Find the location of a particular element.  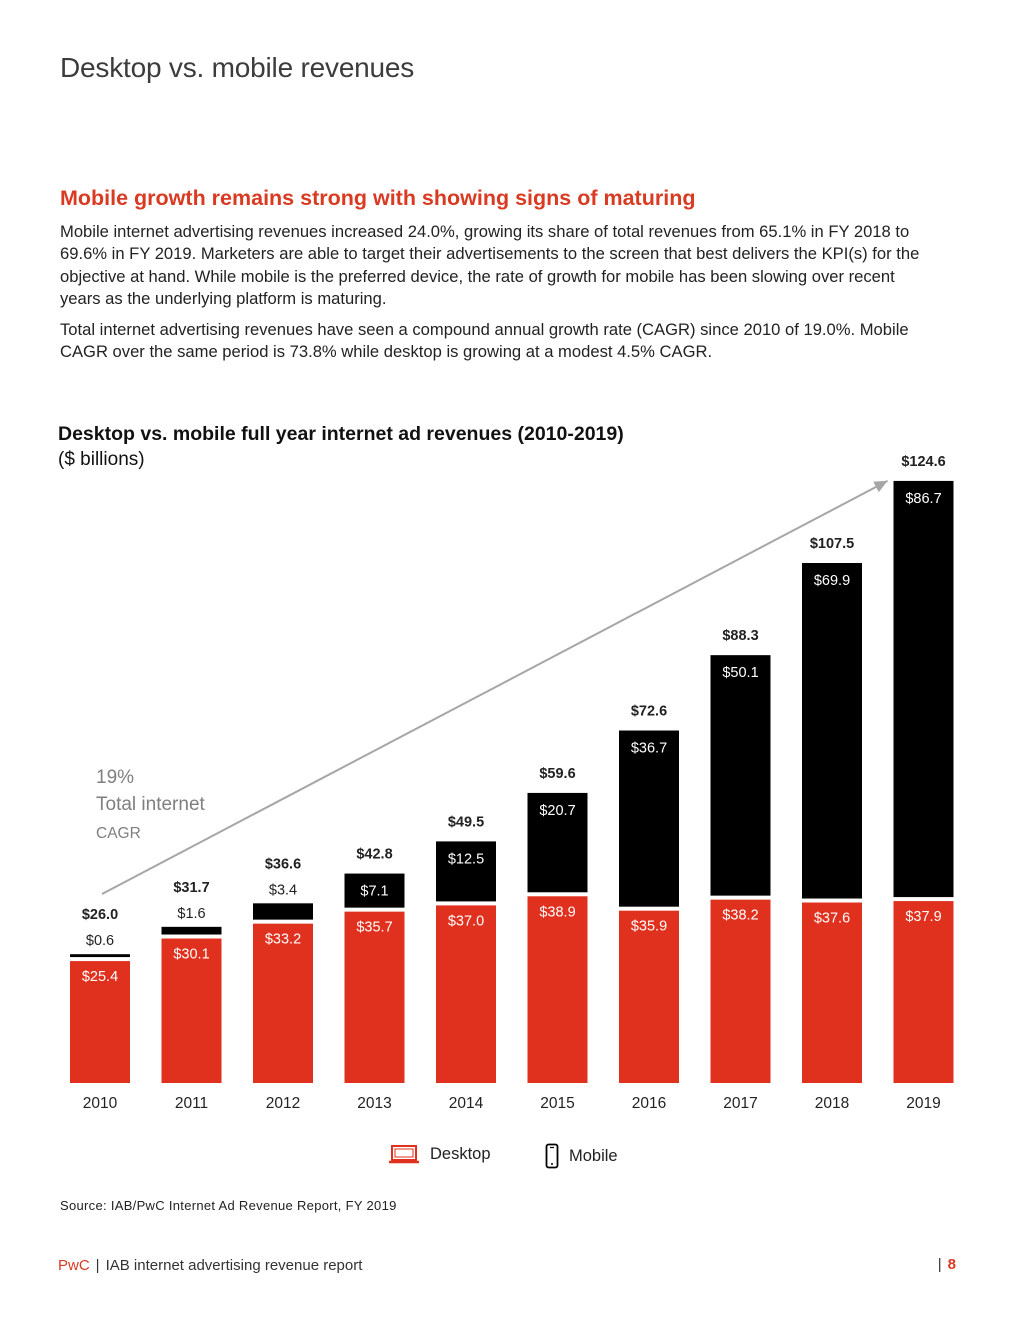

bar-mobile-2012 is located at coordinates (283, 911).